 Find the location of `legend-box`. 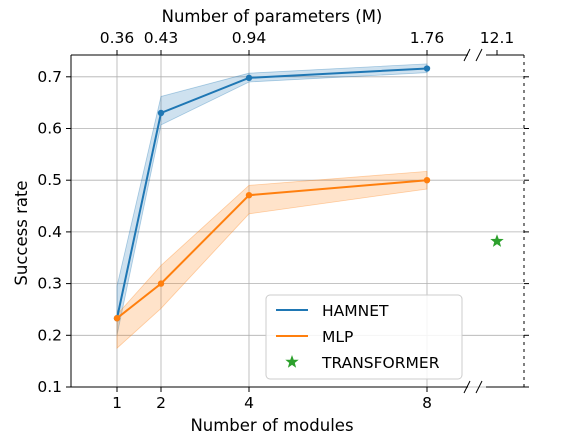

legend-box is located at coordinates (364, 337).